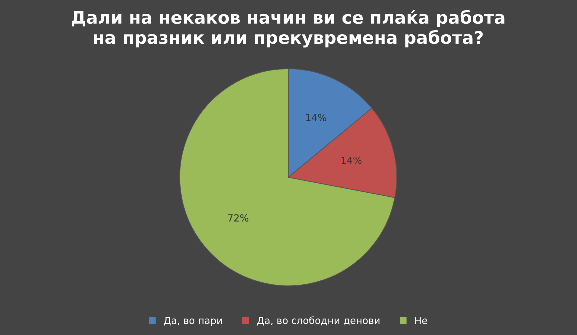 This screenshot has width=577, height=335. What do you see at coordinates (319, 321) in the screenshot?
I see `legend-label: Да, во слободни денови` at bounding box center [319, 321].